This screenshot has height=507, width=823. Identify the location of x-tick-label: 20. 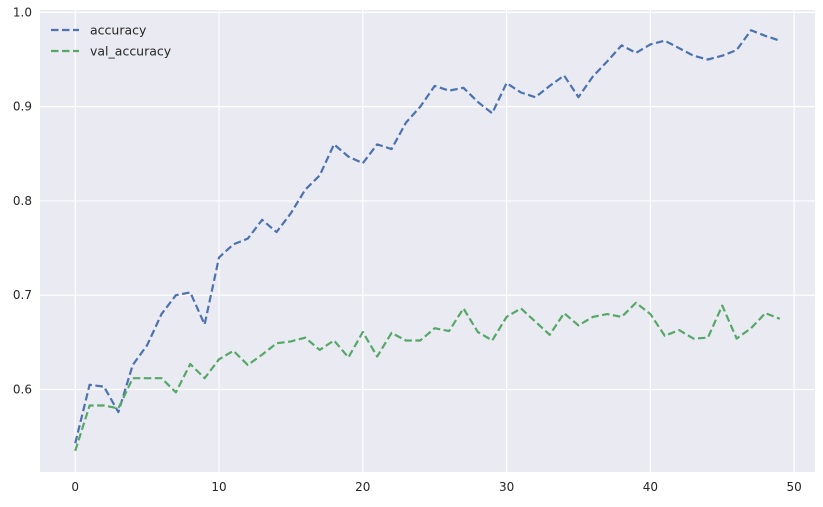
(362, 487).